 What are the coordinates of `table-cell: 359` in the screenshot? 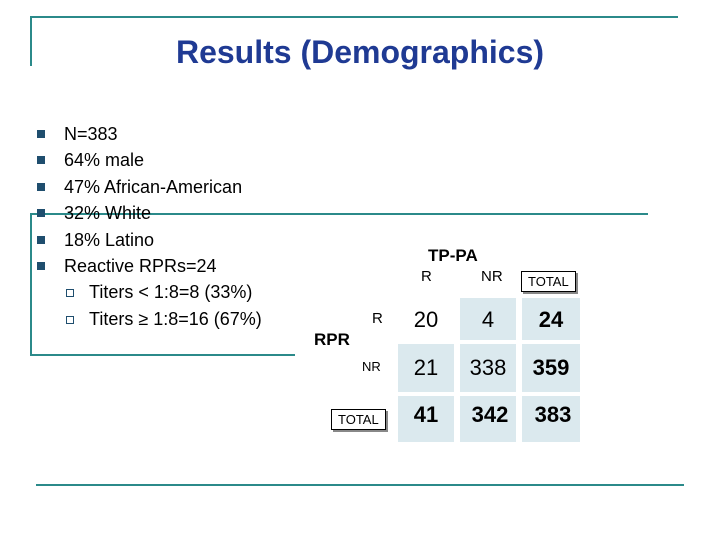 It's located at (551, 367).